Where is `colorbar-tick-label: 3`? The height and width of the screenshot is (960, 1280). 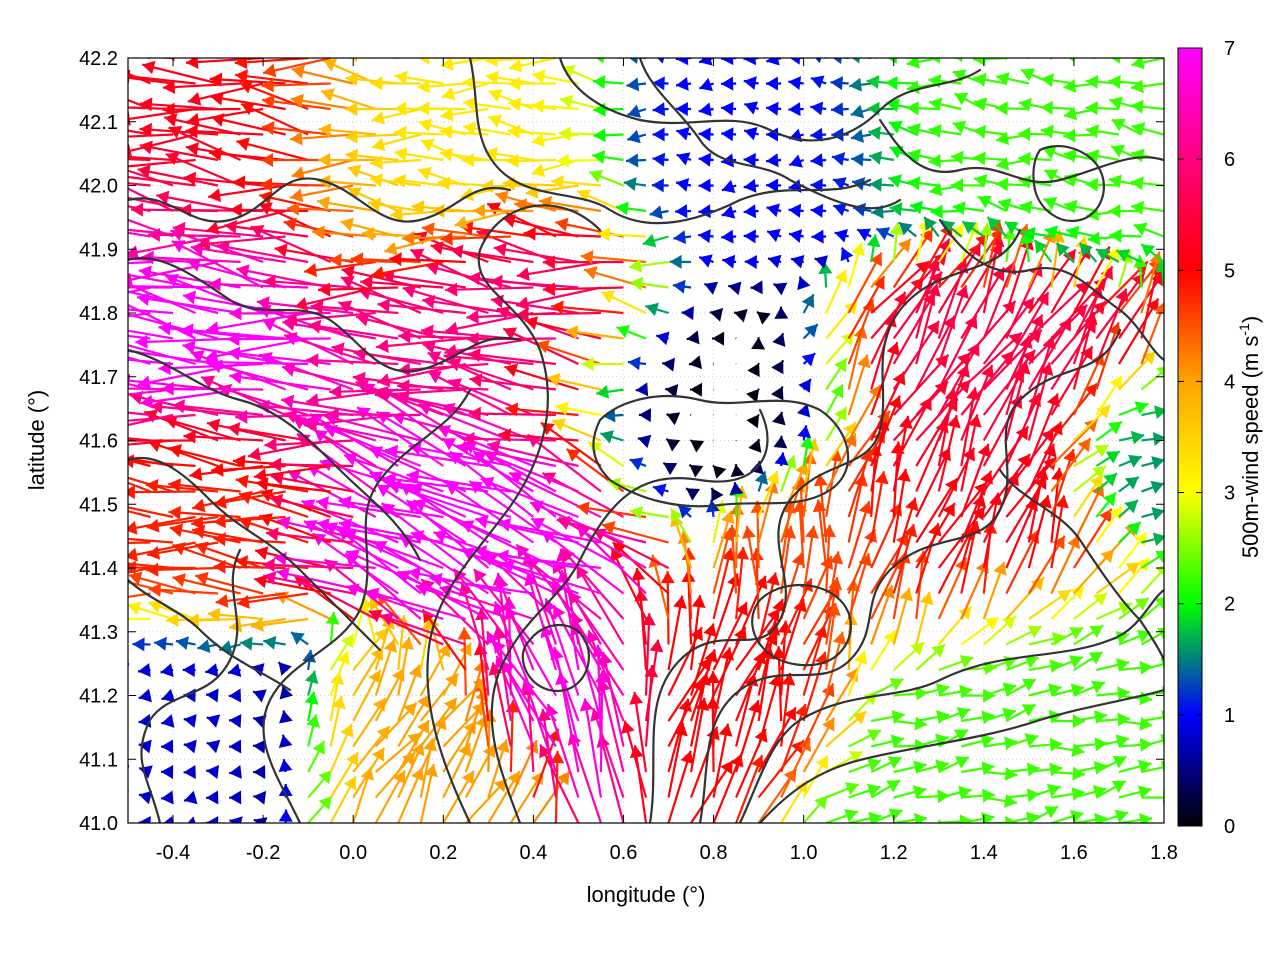 colorbar-tick-label: 3 is located at coordinates (1229, 494).